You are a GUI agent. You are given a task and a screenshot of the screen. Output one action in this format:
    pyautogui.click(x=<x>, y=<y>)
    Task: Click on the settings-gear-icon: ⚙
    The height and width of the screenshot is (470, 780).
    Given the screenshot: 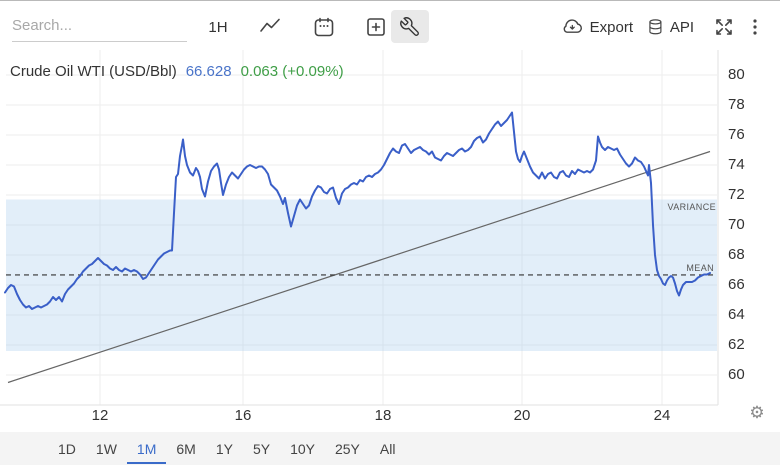 What is the action you would take?
    pyautogui.click(x=757, y=412)
    